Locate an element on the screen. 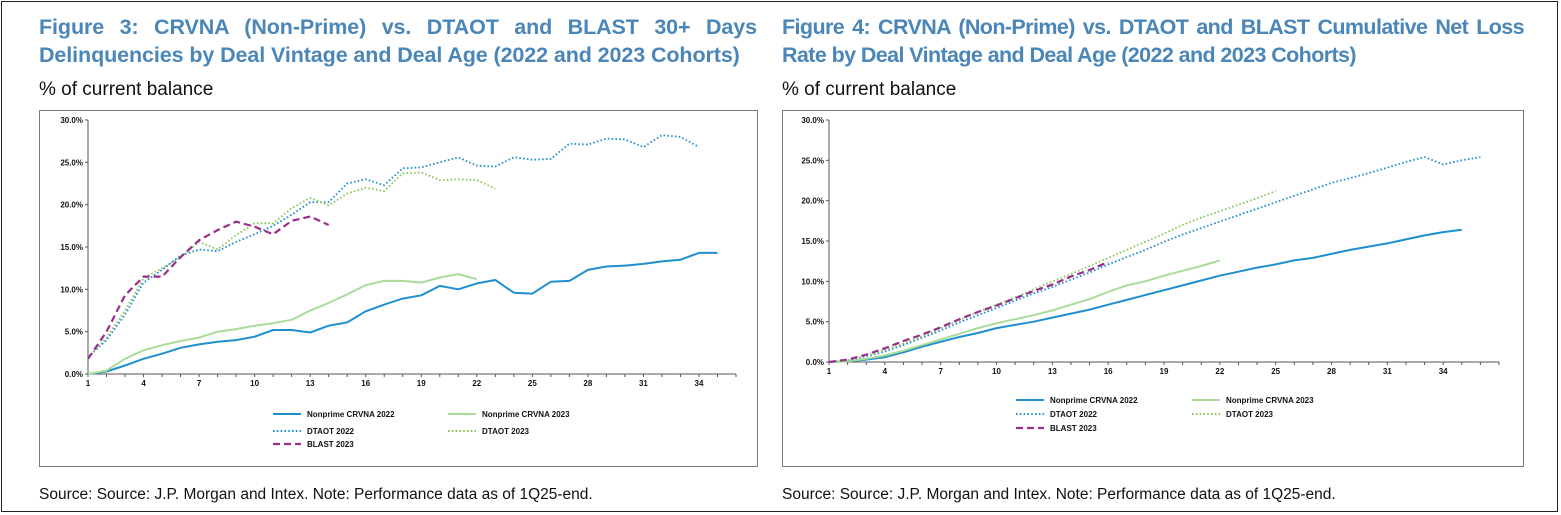 This screenshot has height=515, width=1561. fig3-y-tick-label: 10.0% is located at coordinates (71, 289).